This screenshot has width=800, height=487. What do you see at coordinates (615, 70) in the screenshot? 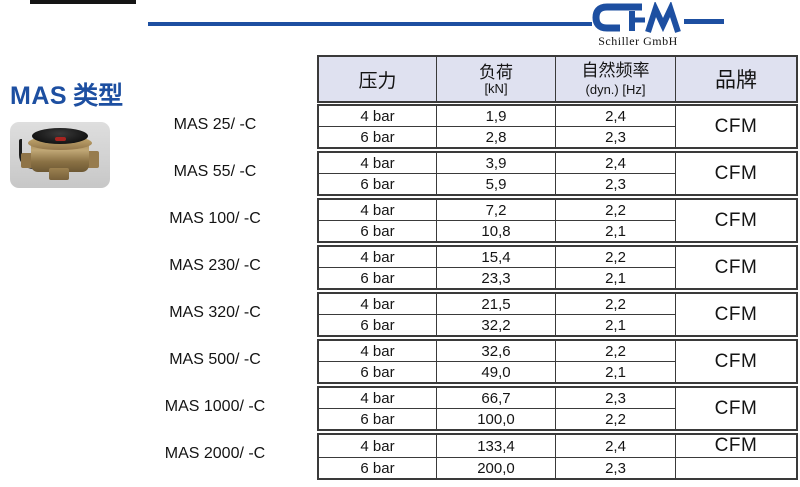
I see `freq-header-title: 自然频率` at bounding box center [615, 70].